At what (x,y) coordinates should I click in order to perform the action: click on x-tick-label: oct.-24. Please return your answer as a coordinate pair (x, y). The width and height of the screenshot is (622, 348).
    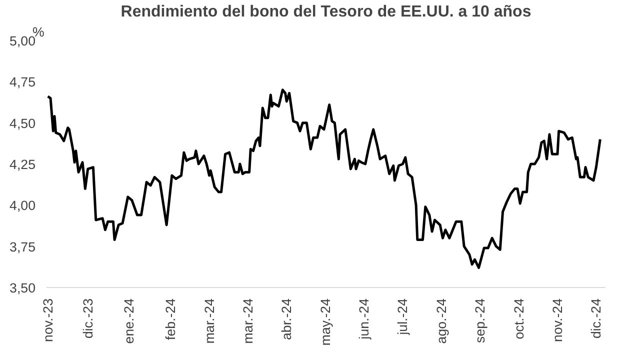
    Looking at the image, I should click on (518, 319).